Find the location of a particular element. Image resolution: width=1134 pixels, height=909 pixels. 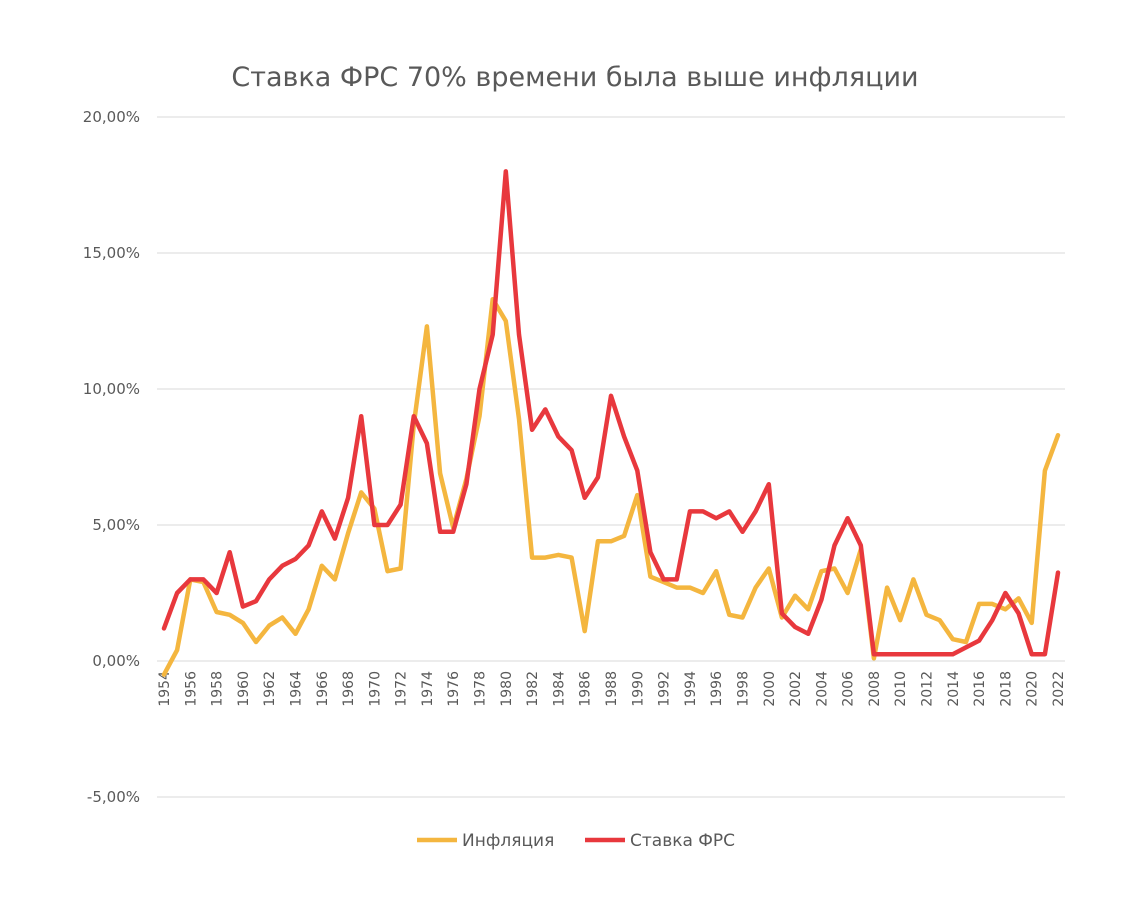

x-tick-label: 2006 is located at coordinates (849, 689).